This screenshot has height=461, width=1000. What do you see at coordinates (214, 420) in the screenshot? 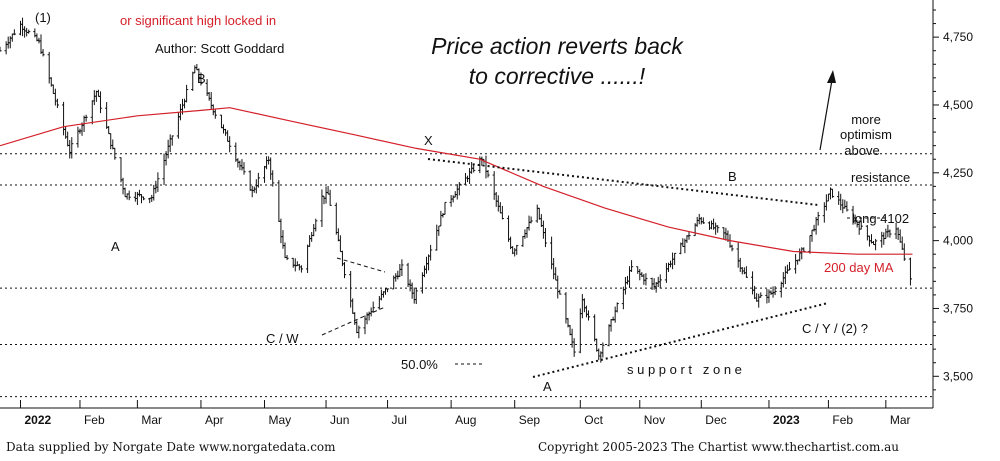
I see `x-tick-label: Apr` at bounding box center [214, 420].